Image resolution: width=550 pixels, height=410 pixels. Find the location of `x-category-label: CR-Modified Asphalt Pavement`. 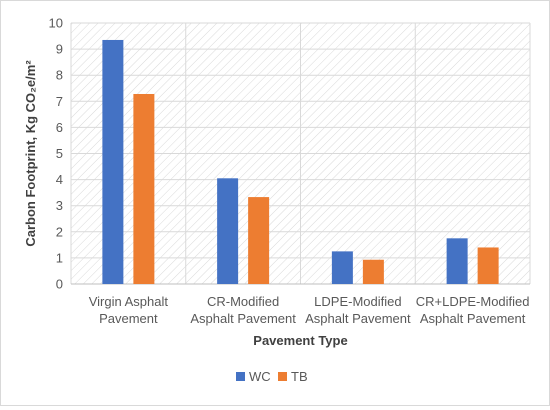

x-category-label: CR-Modified Asphalt Pavement is located at coordinates (243, 310).